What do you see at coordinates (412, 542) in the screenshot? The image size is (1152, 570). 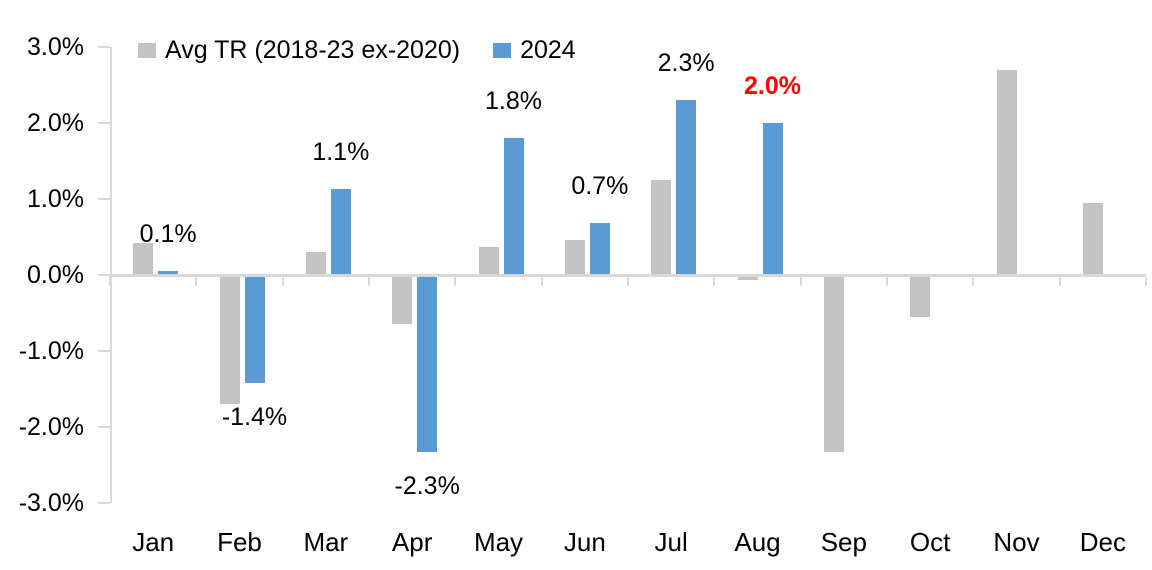 I see `x-label-apr: Apr` at bounding box center [412, 542].